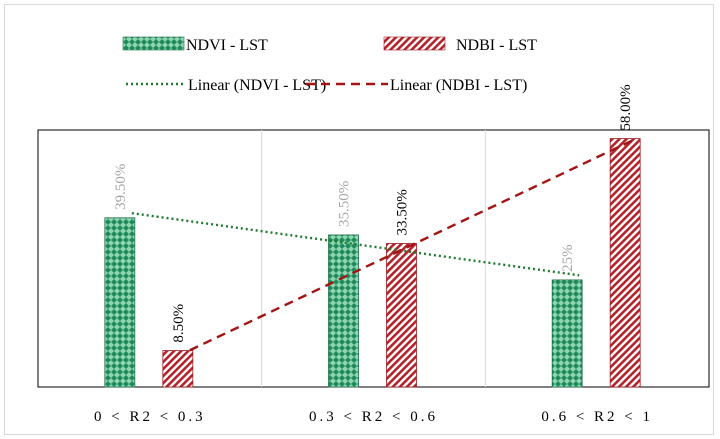 The width and height of the screenshot is (720, 439). I want to click on x-tick-label-1: 0.3 < R2 < 0.6, so click(373, 417).